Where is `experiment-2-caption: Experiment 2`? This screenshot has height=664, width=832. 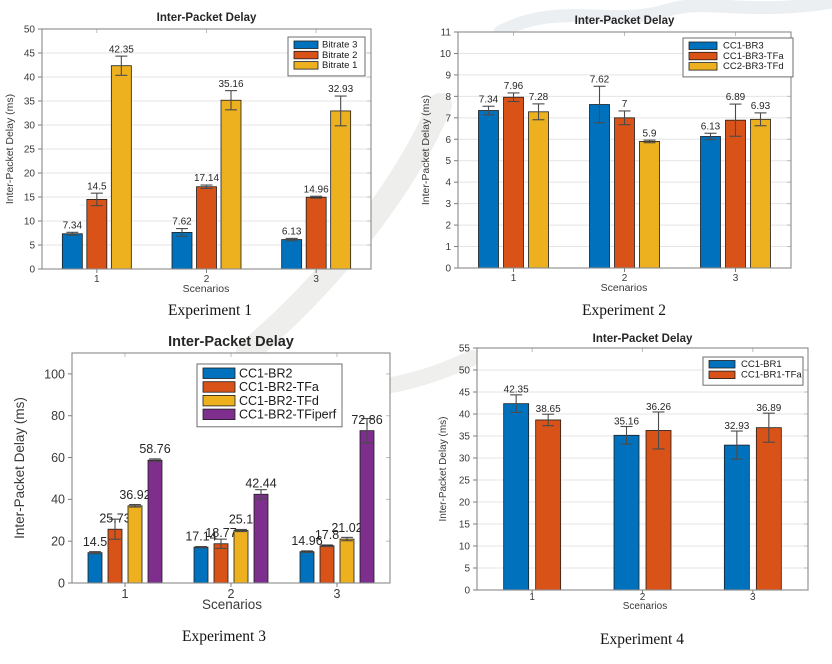
experiment-2-caption: Experiment 2 is located at coordinates (624, 310).